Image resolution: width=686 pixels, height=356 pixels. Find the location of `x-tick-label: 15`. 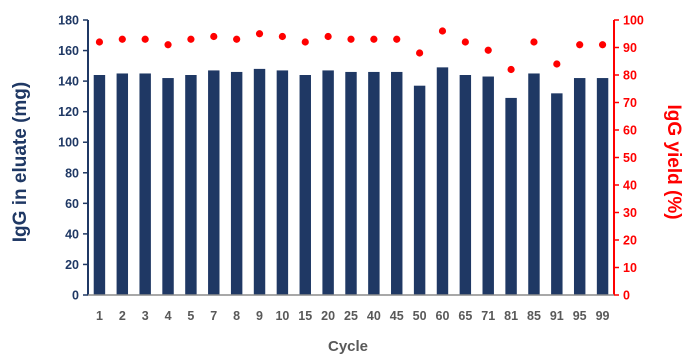

x-tick-label: 15 is located at coordinates (305, 316).